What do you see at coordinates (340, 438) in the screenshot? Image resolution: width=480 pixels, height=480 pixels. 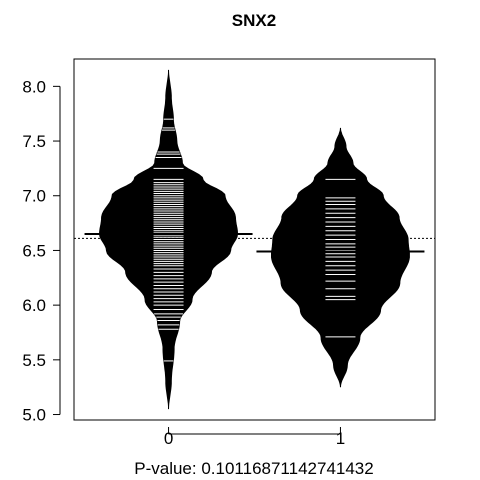 I see `x-tick-label-1: 1` at bounding box center [340, 438].